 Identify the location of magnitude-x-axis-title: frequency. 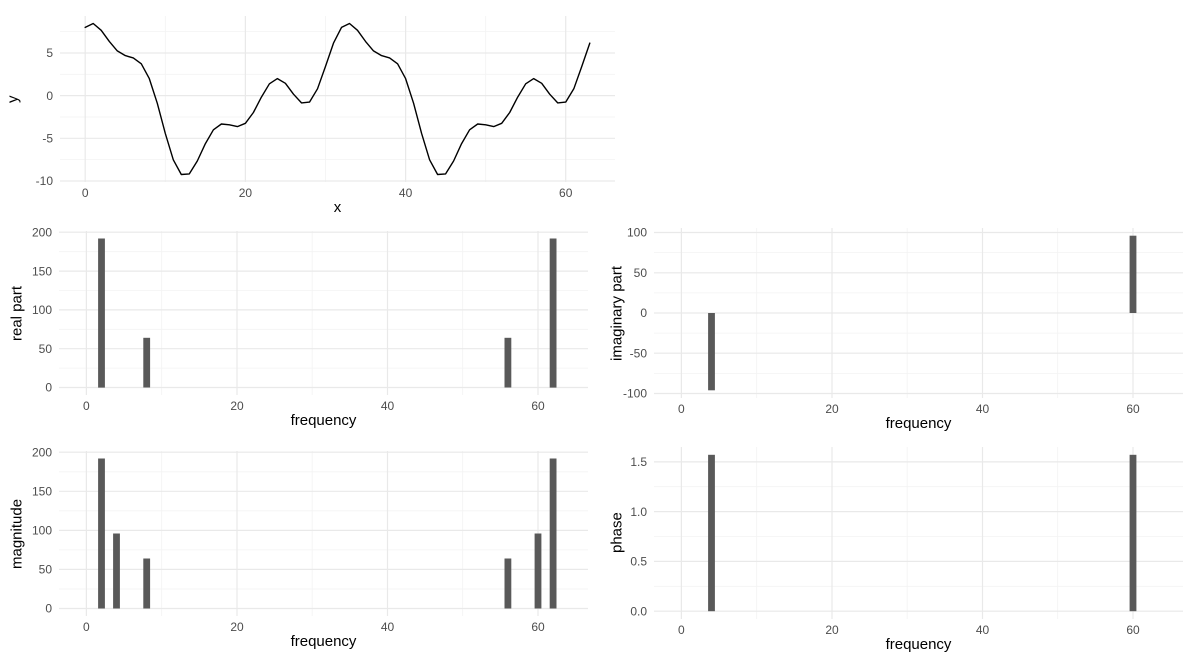
(323, 641).